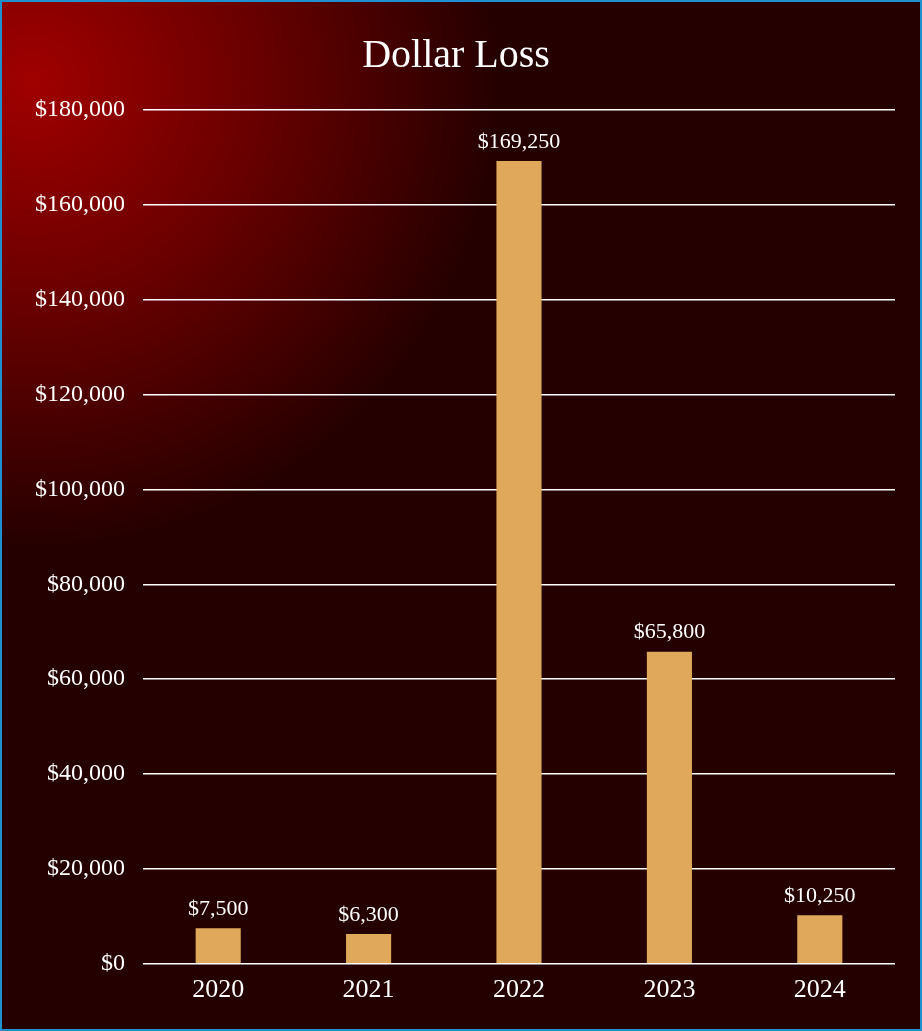  What do you see at coordinates (86, 867) in the screenshot?
I see `y-tick-label: $20,000` at bounding box center [86, 867].